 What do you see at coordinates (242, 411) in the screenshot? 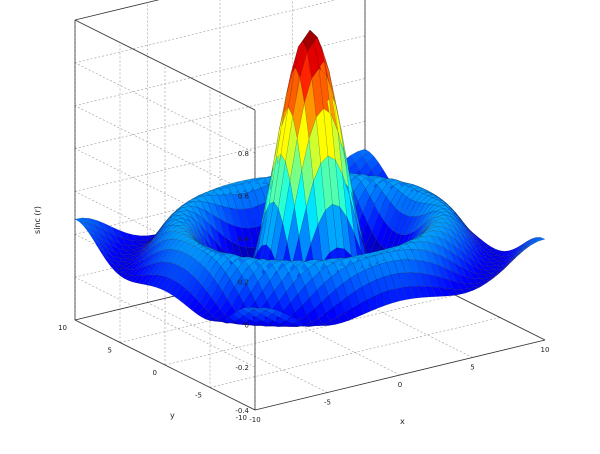
I see `z-tick-label: -0.4` at bounding box center [242, 411].